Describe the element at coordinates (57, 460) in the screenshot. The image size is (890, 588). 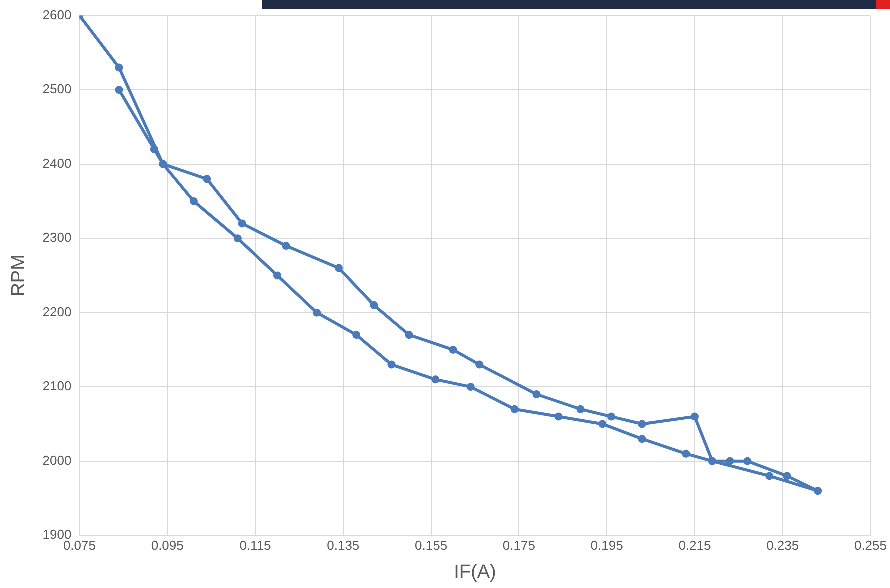
I see `y-tick-label: 2000` at that location.